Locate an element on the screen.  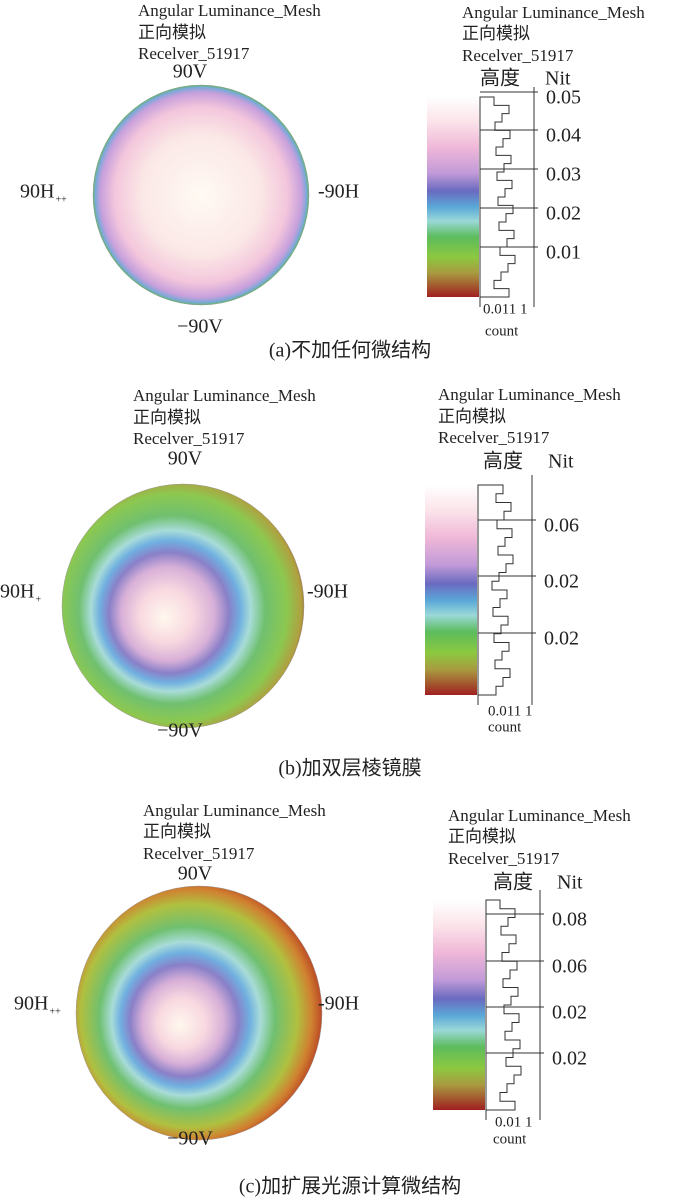
caption: (a)不加任何微结构 is located at coordinates (350, 350).